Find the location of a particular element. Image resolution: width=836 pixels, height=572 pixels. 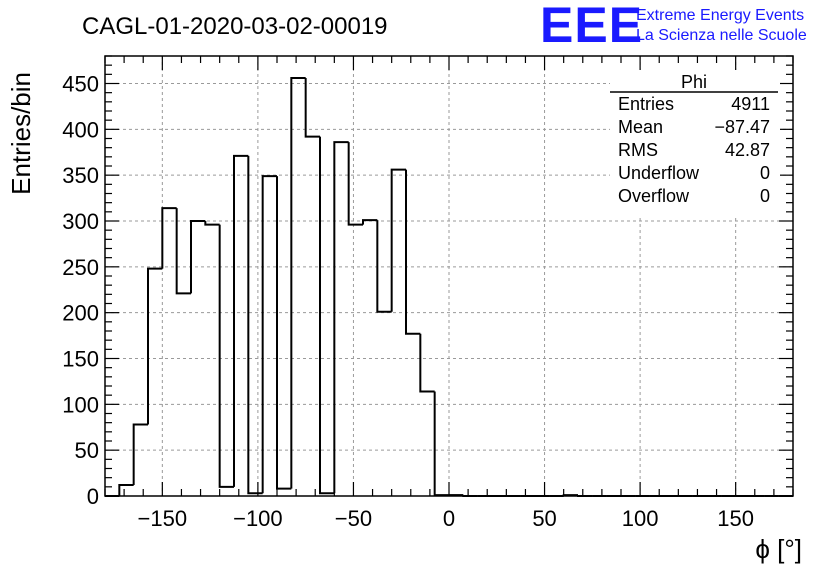

x-tick-label: −100 is located at coordinates (258, 518).